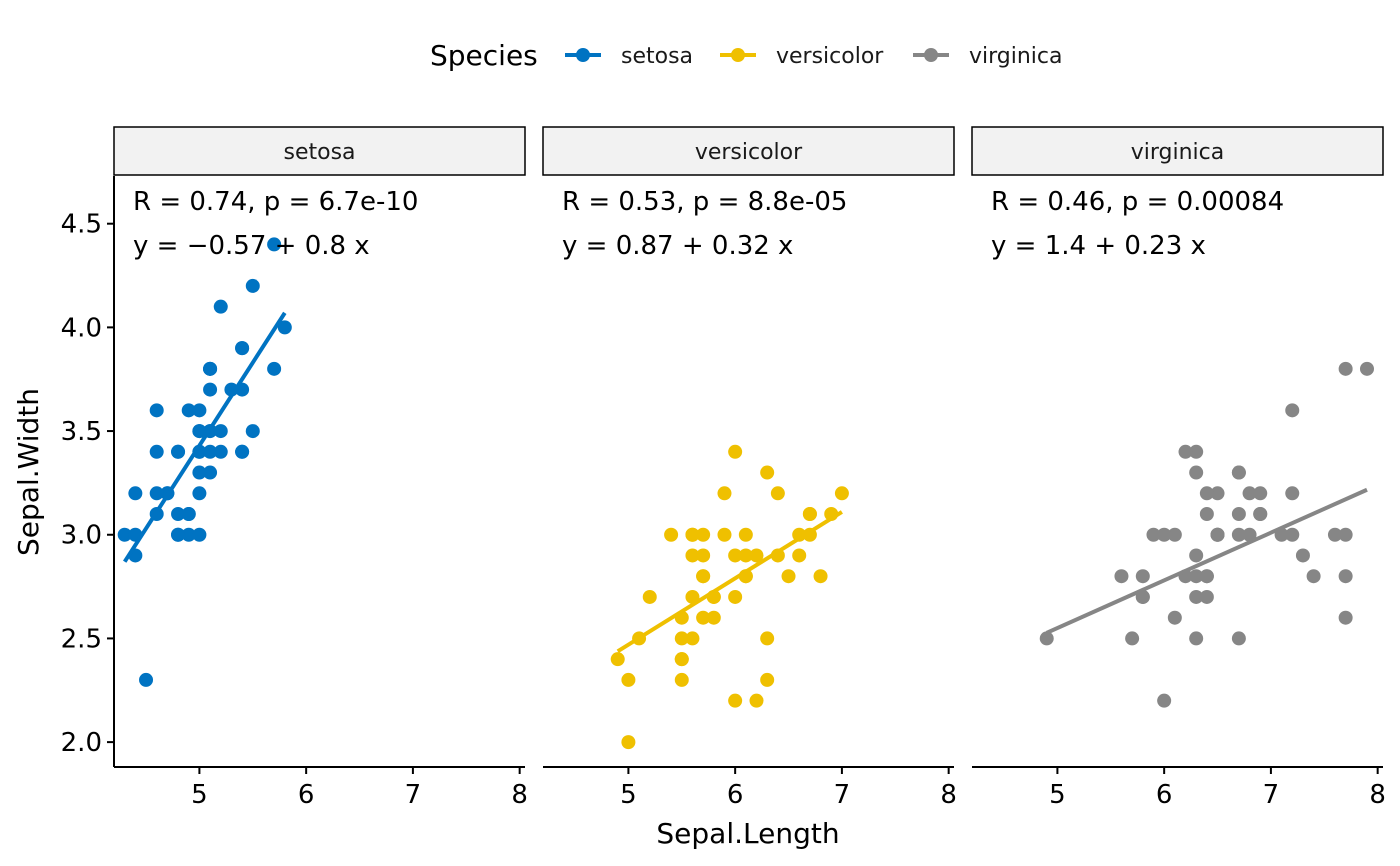 The image size is (1400, 866). Describe the element at coordinates (629, 56) in the screenshot. I see `legend-entry-setosa: setosa` at that location.